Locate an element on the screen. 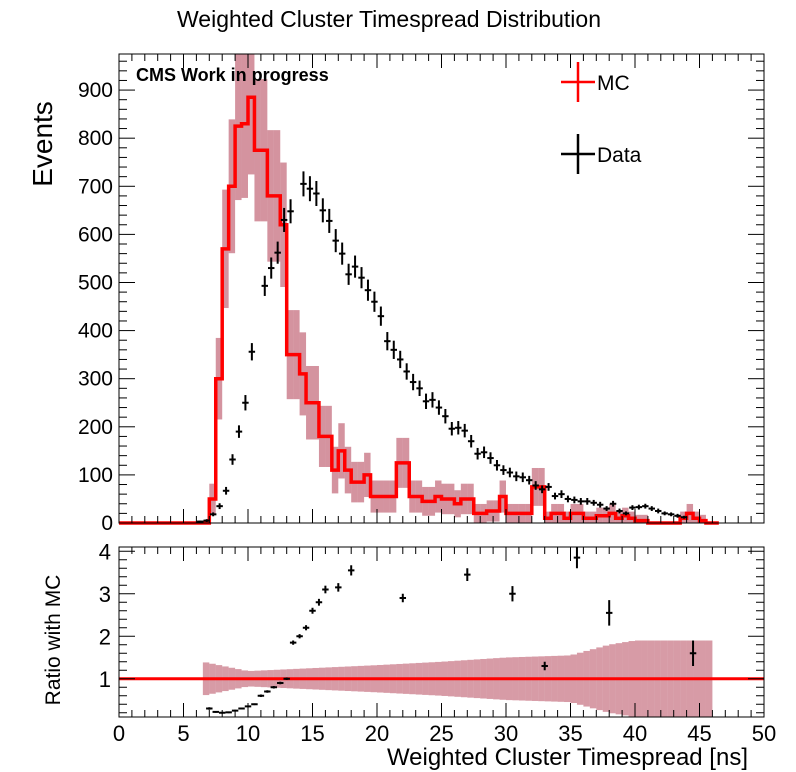 Image resolution: width=796 pixels, height=772 pixels. lower-y-axis-label: Ratio with MC is located at coordinates (53, 640).